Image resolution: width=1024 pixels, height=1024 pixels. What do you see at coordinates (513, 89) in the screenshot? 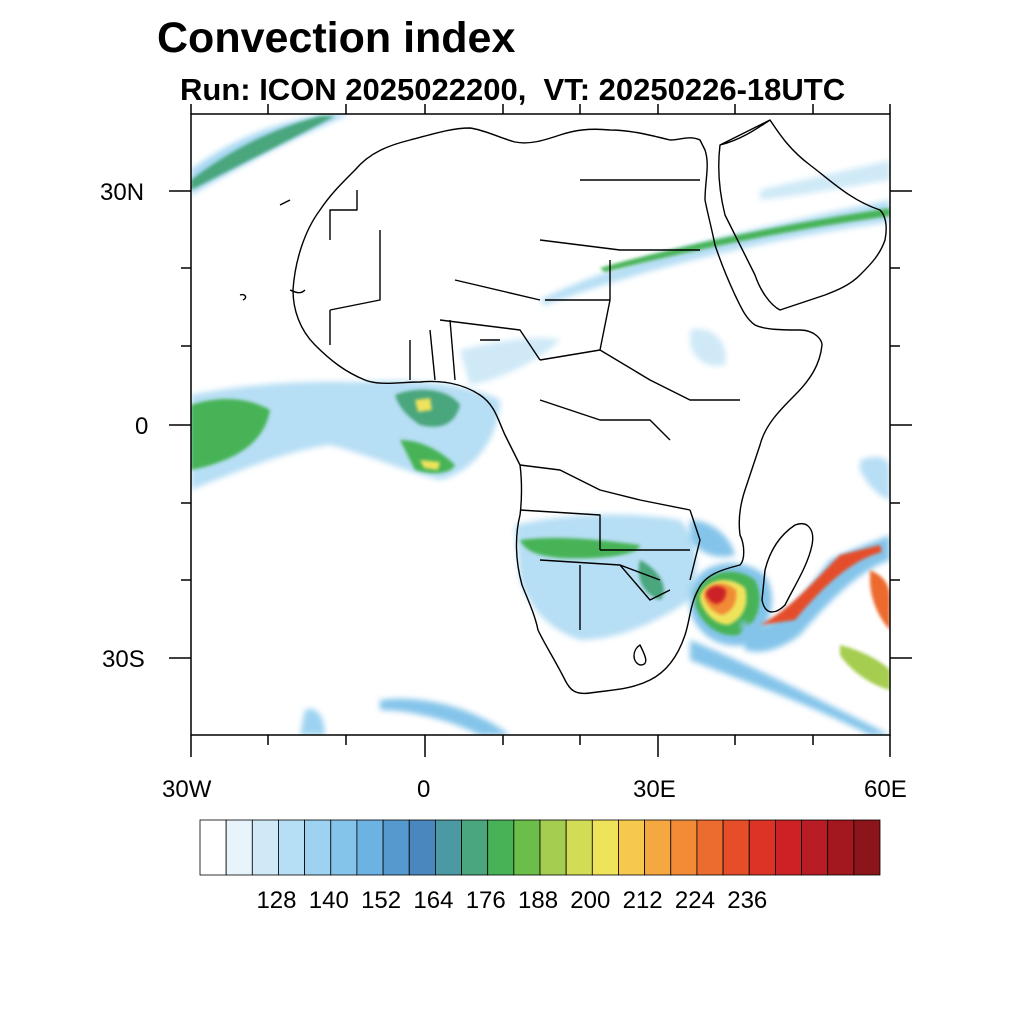
I see `map-subtitle: Run: ICON 2025022200, VT: 20250226-18UTC` at bounding box center [513, 89].